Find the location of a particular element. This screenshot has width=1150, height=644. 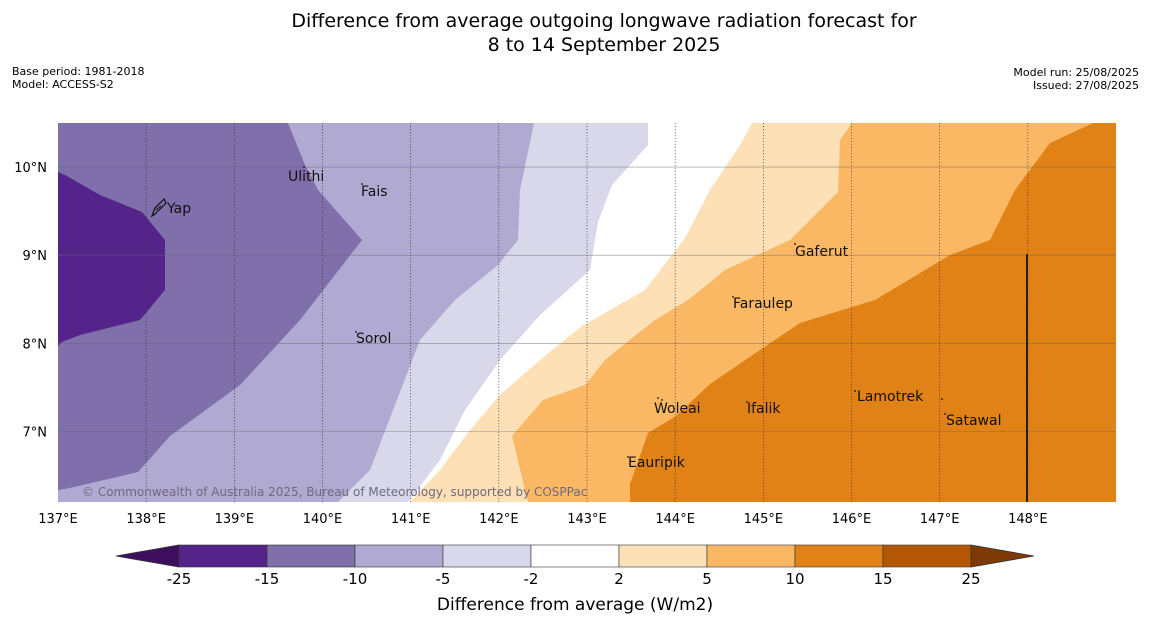

longitude-tick-label: 140°E is located at coordinates (323, 519).